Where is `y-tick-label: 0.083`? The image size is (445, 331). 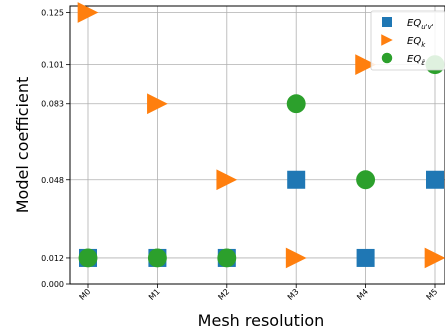
y-tick-label: 0.083 is located at coordinates (52, 104).